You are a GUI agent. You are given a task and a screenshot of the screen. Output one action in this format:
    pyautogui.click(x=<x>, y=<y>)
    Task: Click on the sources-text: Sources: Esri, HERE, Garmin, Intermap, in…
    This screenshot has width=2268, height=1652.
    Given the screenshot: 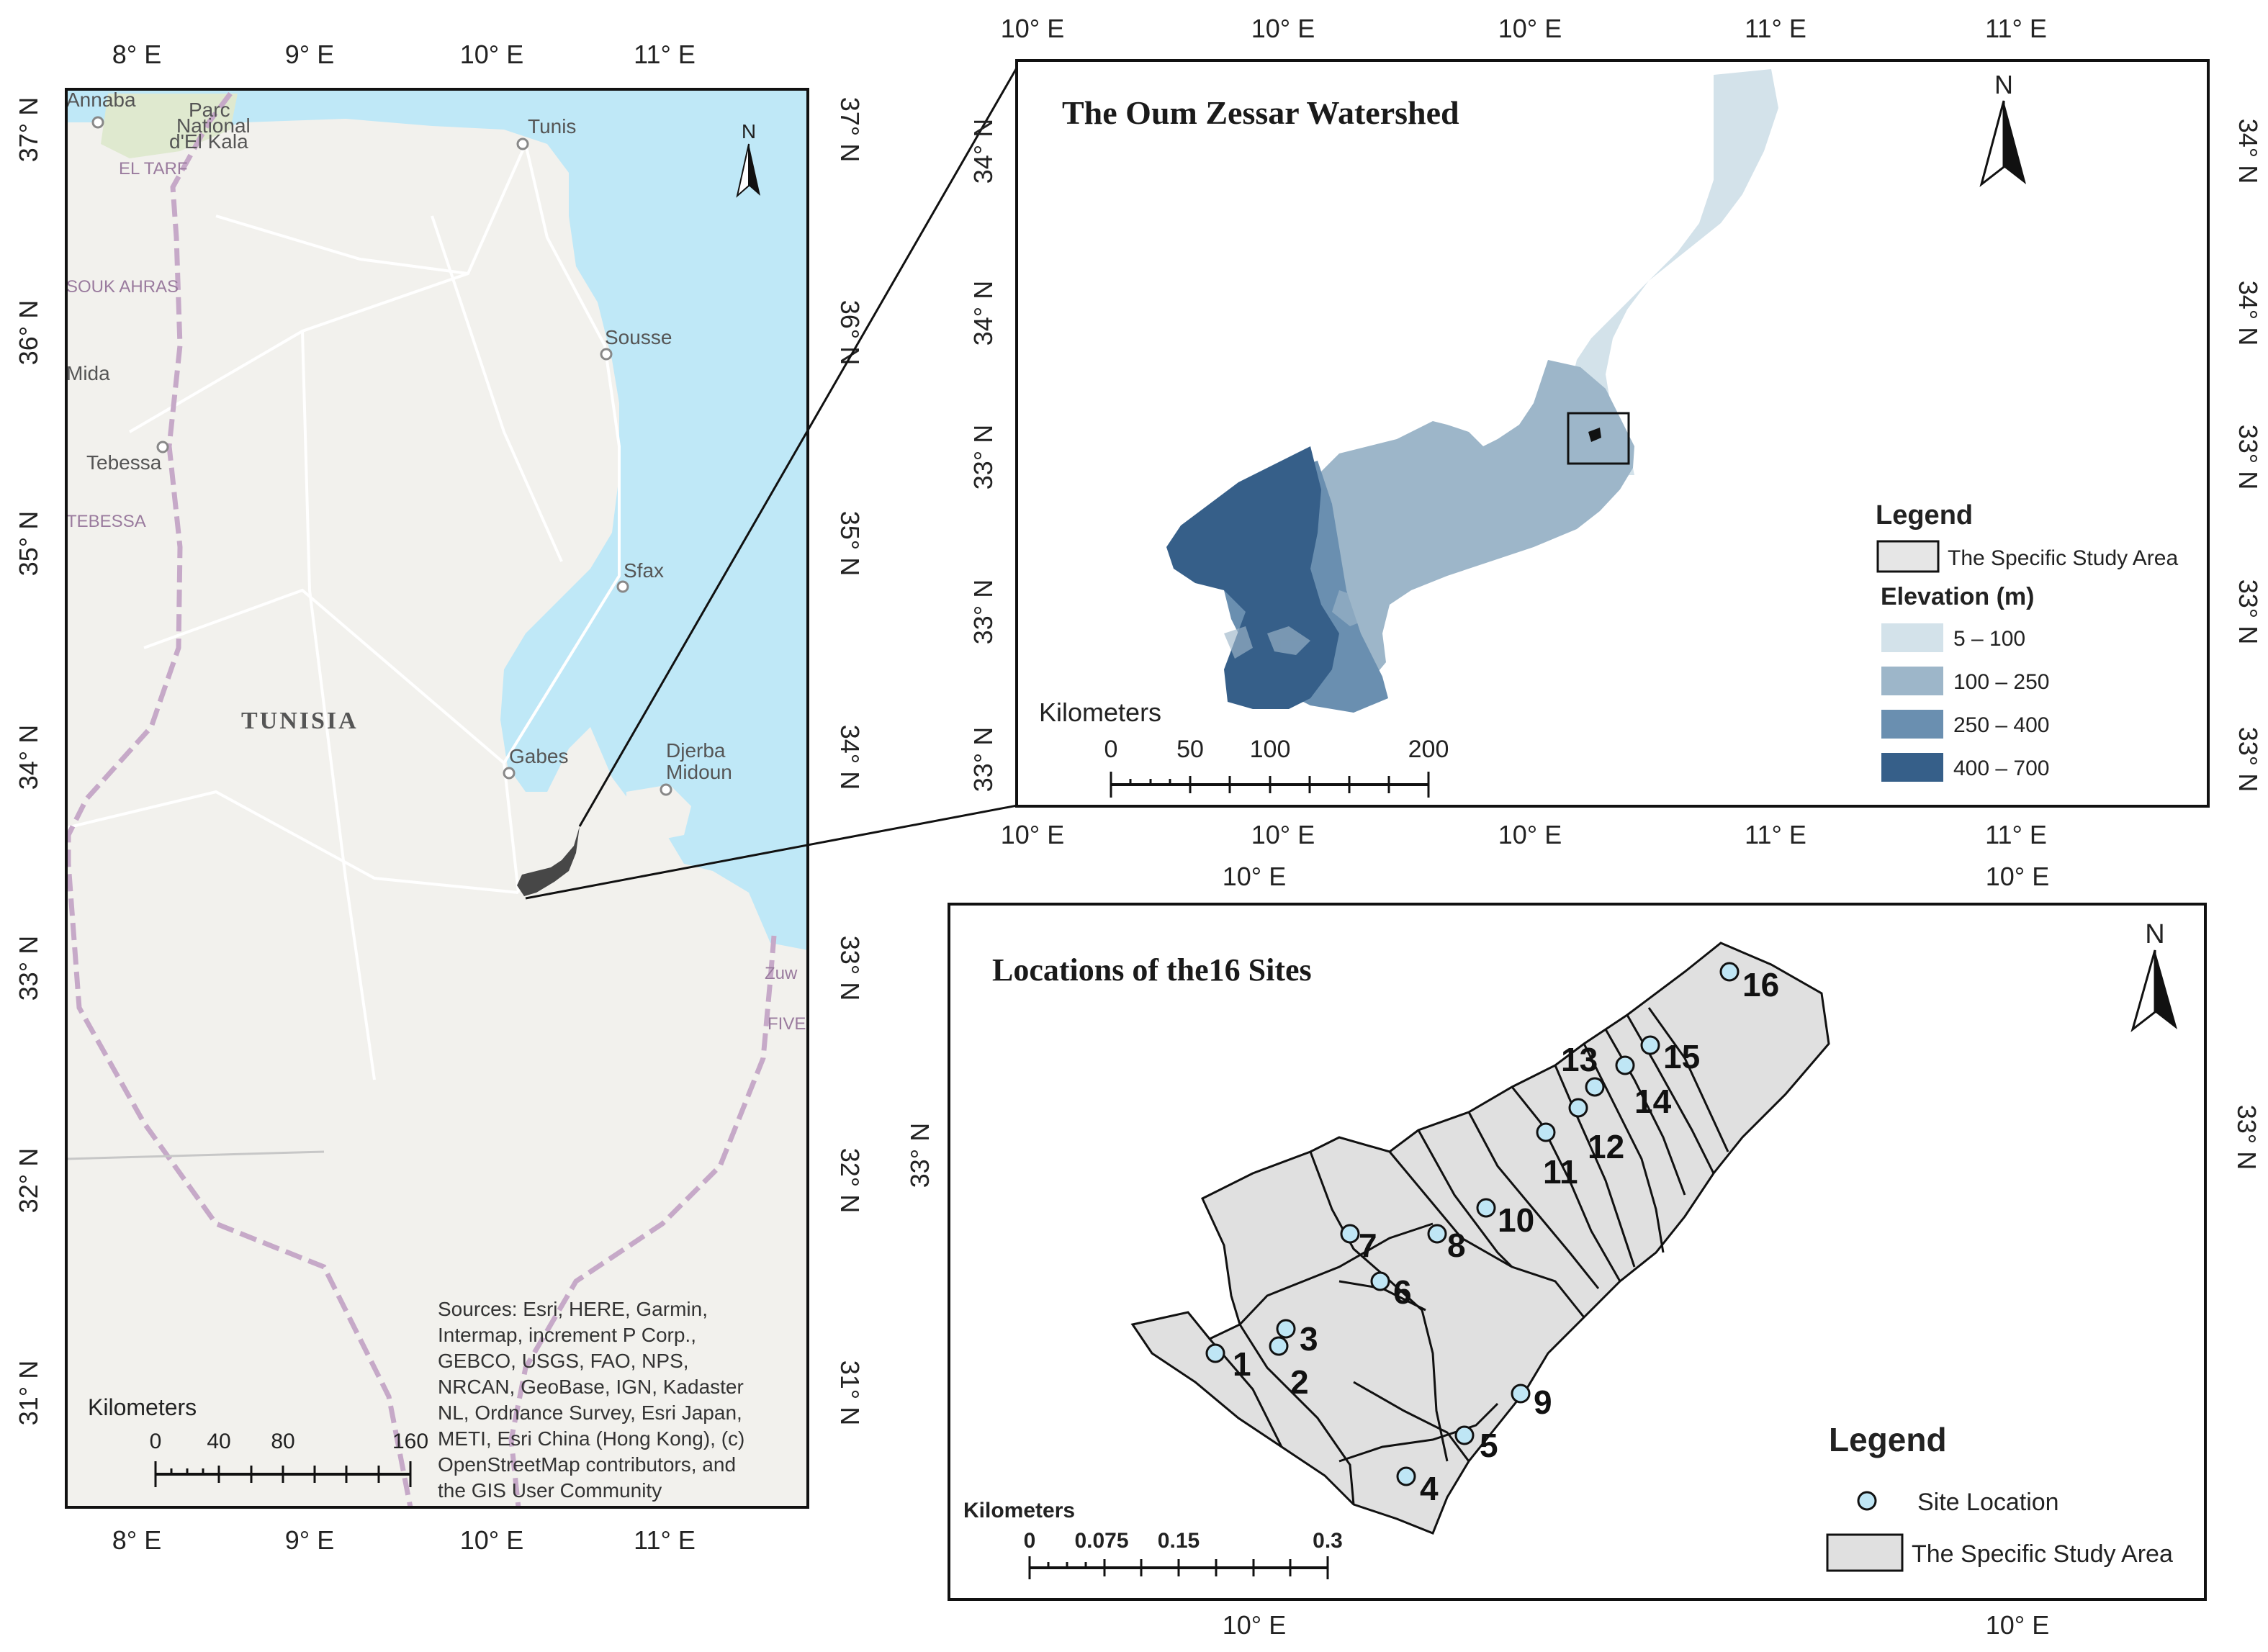 What is the action you would take?
    pyautogui.click(x=591, y=1400)
    